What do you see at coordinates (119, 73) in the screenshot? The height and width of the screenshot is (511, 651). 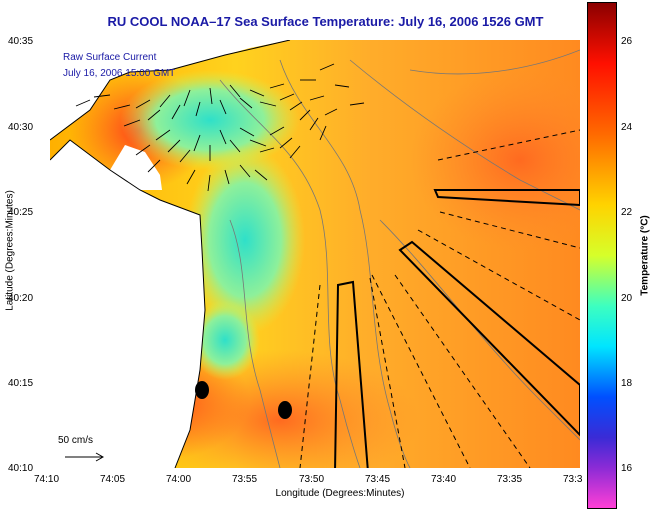 I see `current-annotation-line2: July 16, 2006 15:00 GMT` at bounding box center [119, 73].